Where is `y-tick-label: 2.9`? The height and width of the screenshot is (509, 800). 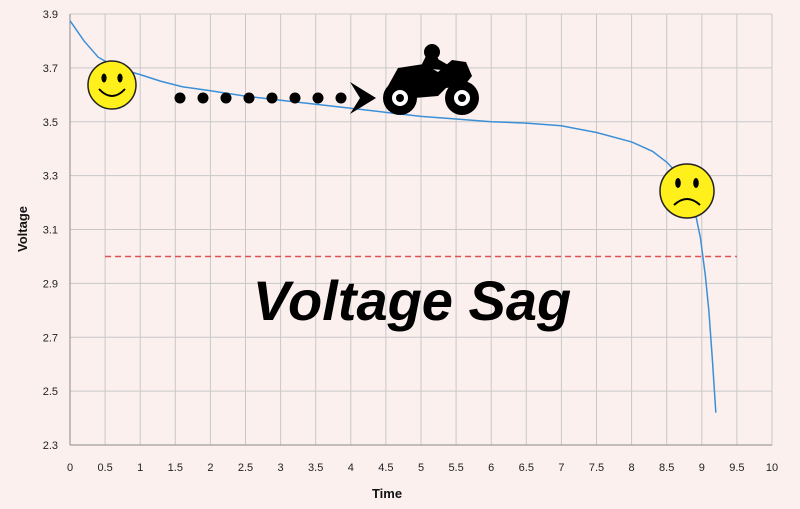 y-tick-label: 2.9 is located at coordinates (50, 284).